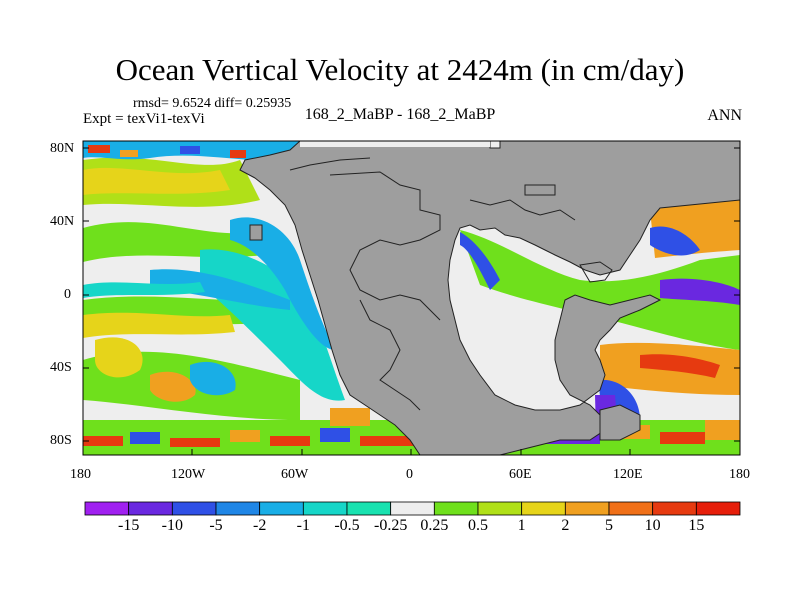 Image resolution: width=800 pixels, height=600 pixels. What do you see at coordinates (144, 290) in the screenshot?
I see `equatorial-cyan-streak` at bounding box center [144, 290].